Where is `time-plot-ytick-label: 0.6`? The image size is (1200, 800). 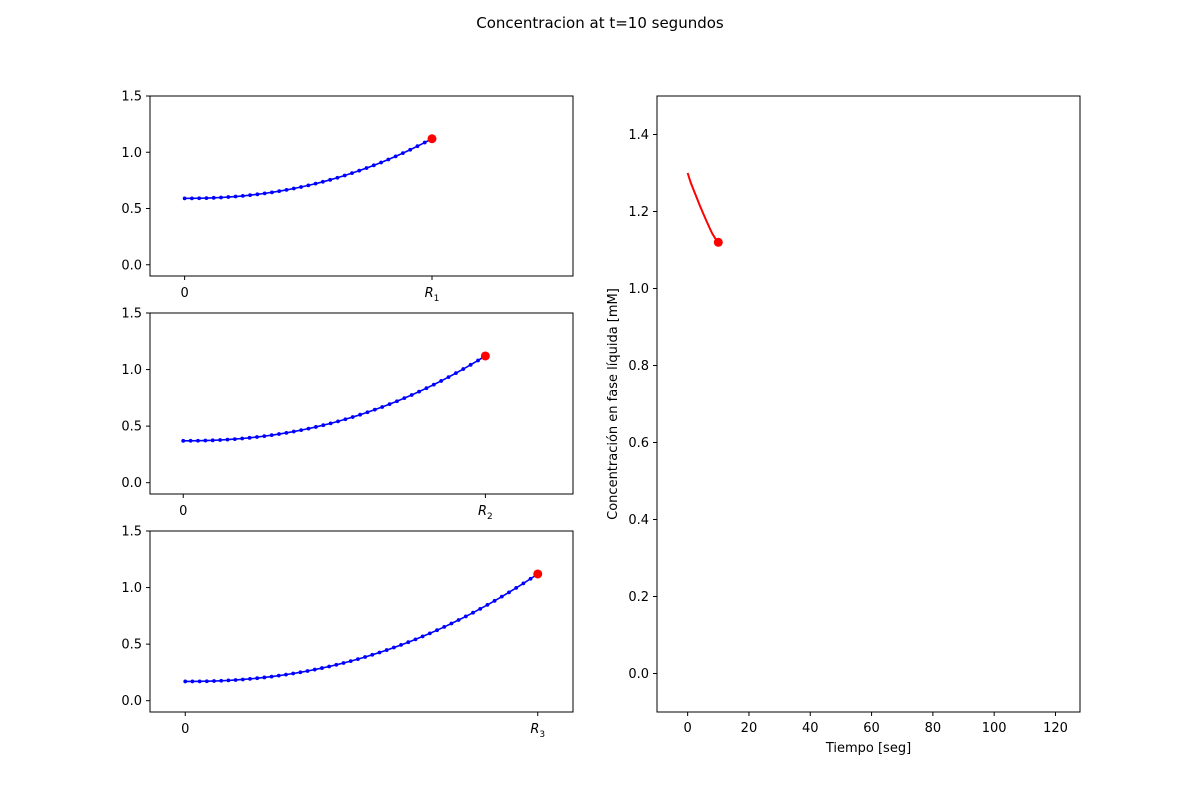
time-plot-ytick-label: 0.6 is located at coordinates (638, 443).